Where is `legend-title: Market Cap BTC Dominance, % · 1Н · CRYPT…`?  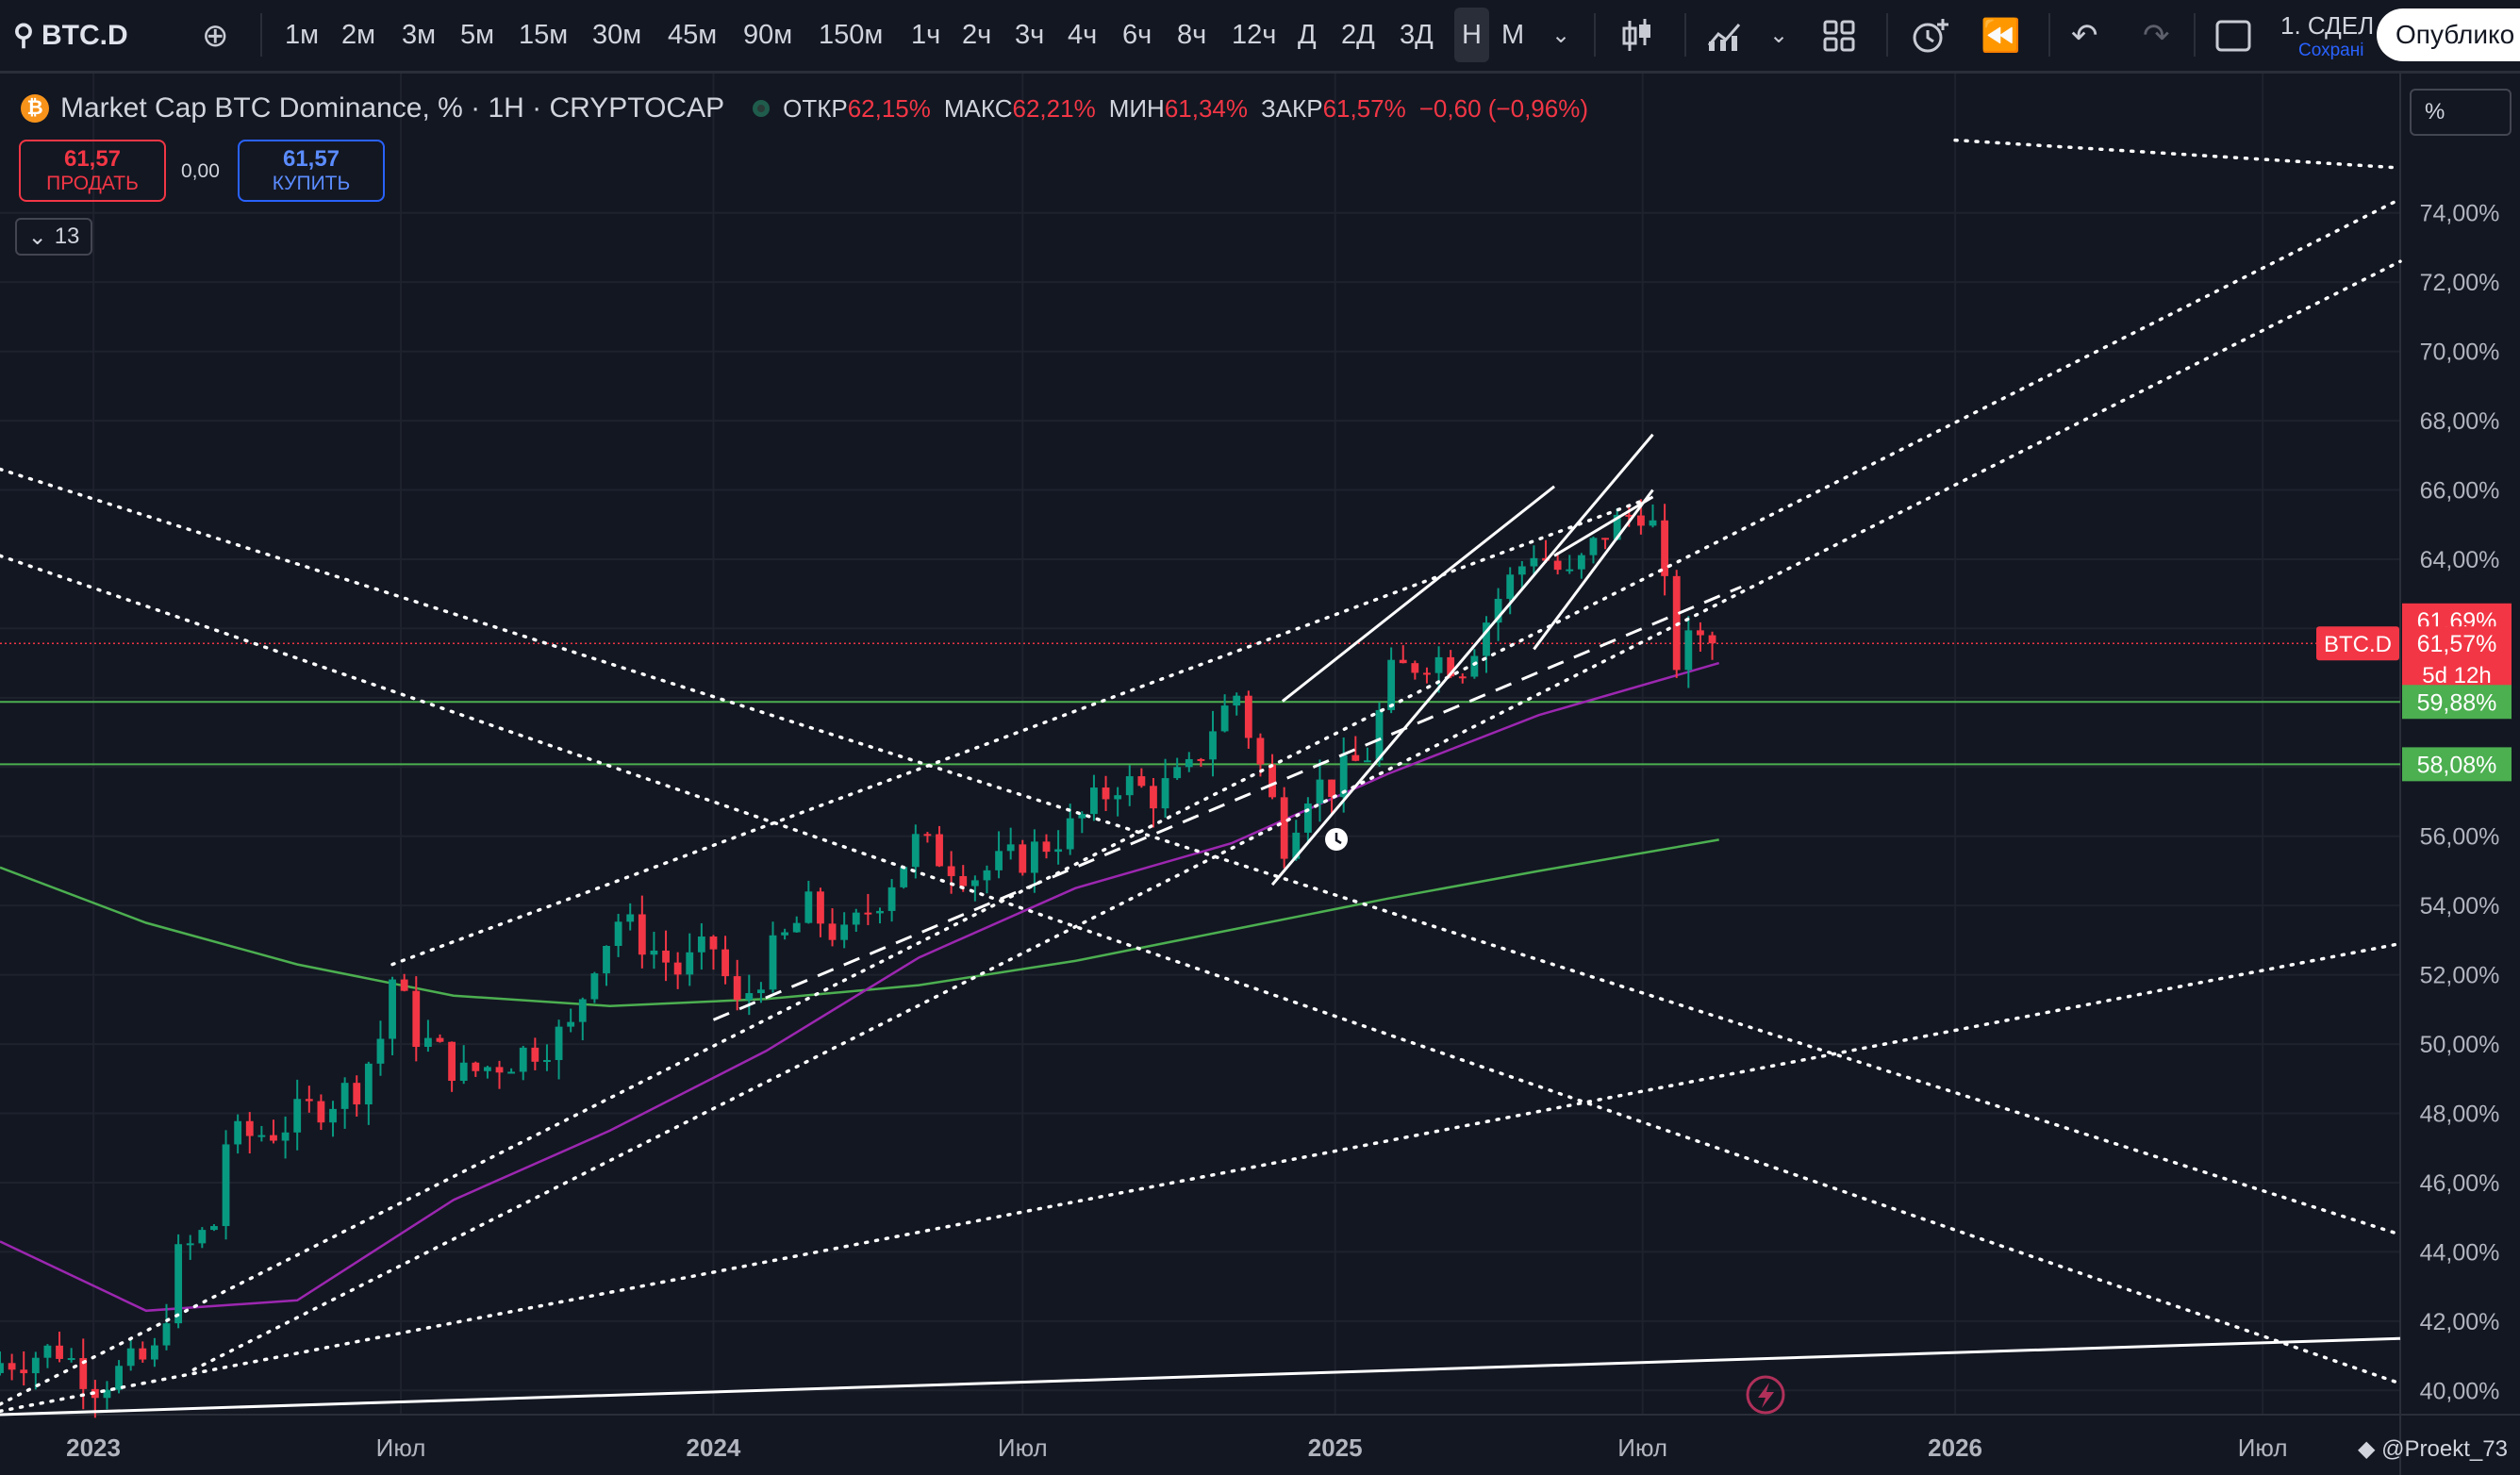 legend-title: Market Cap BTC Dominance, % · 1Н · CRYPT… is located at coordinates (393, 108).